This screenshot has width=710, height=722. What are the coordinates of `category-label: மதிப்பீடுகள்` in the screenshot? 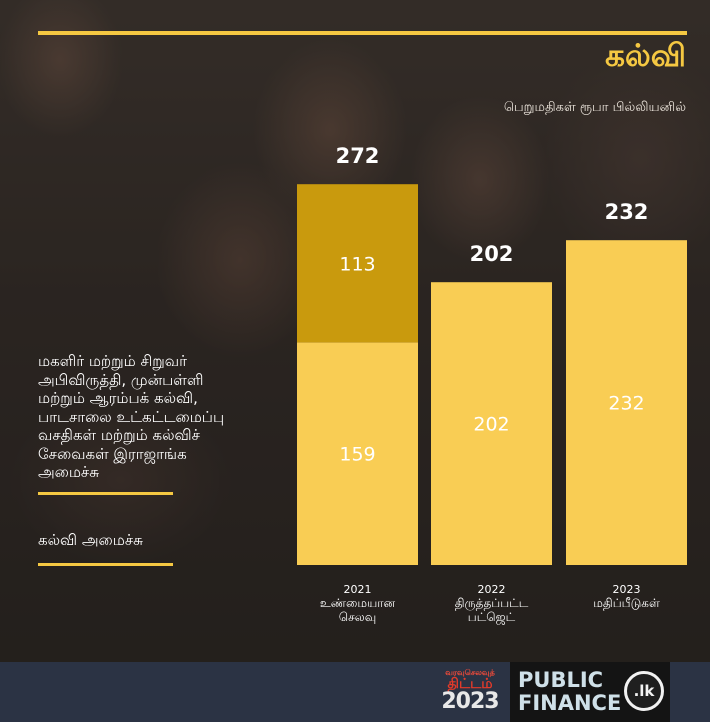 It's located at (626, 603).